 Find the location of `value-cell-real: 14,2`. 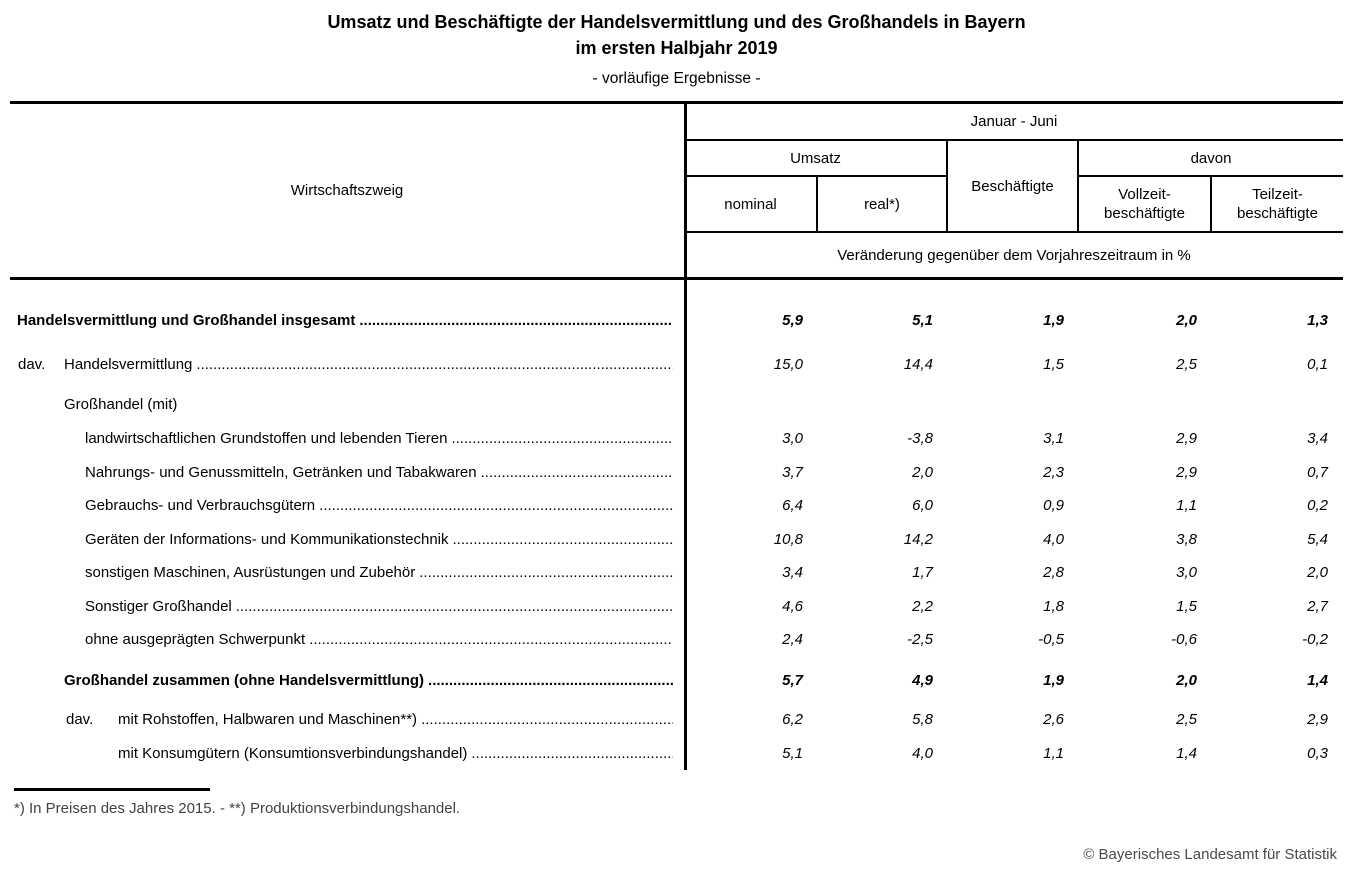

value-cell-real: 14,2 is located at coordinates (918, 539).